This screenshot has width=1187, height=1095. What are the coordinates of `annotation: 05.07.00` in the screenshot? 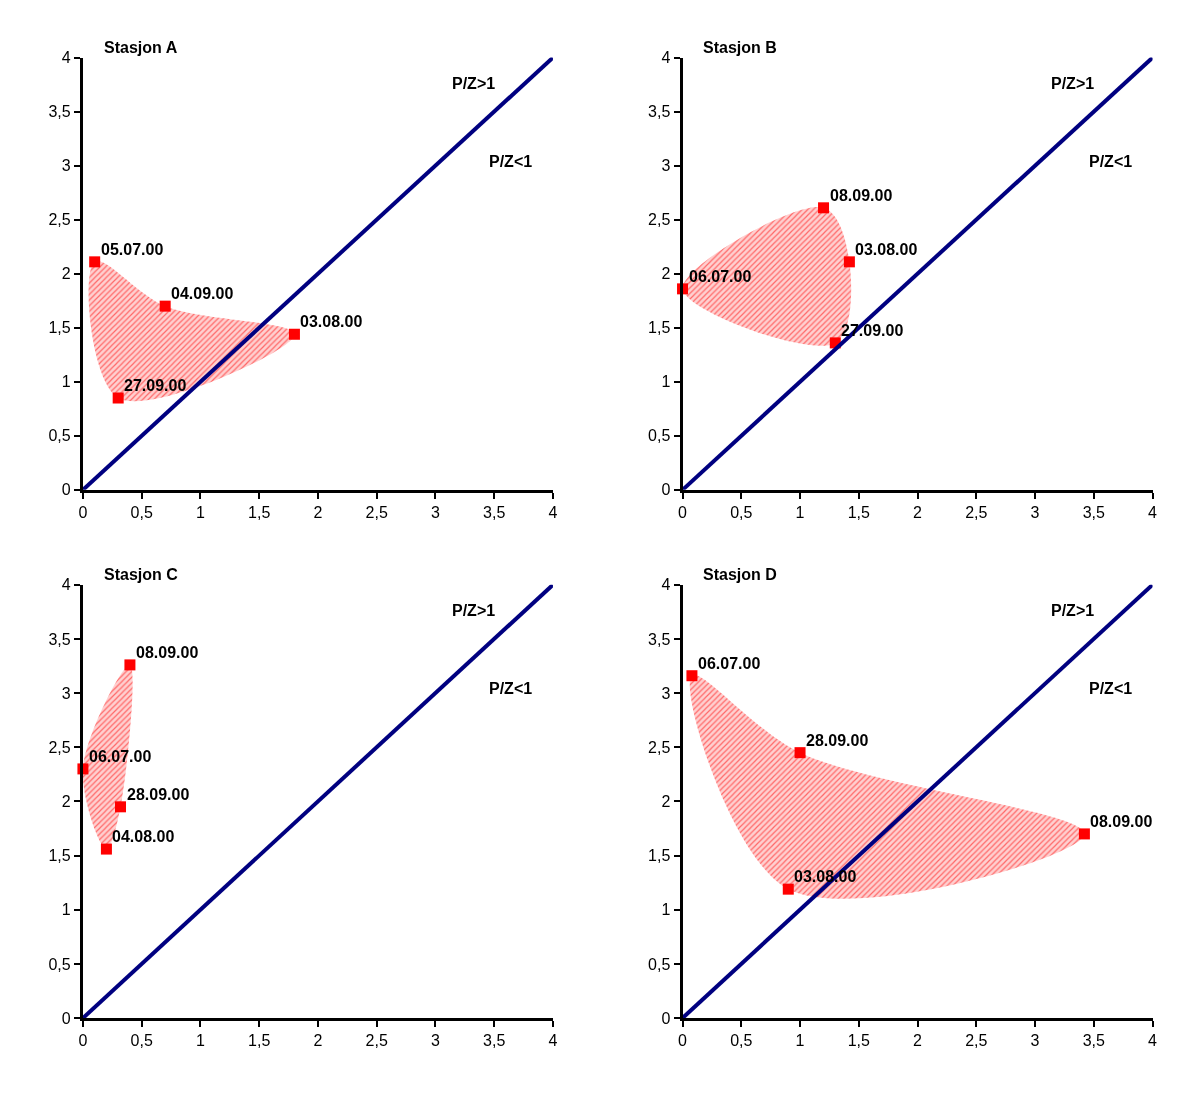 It's located at (132, 249).